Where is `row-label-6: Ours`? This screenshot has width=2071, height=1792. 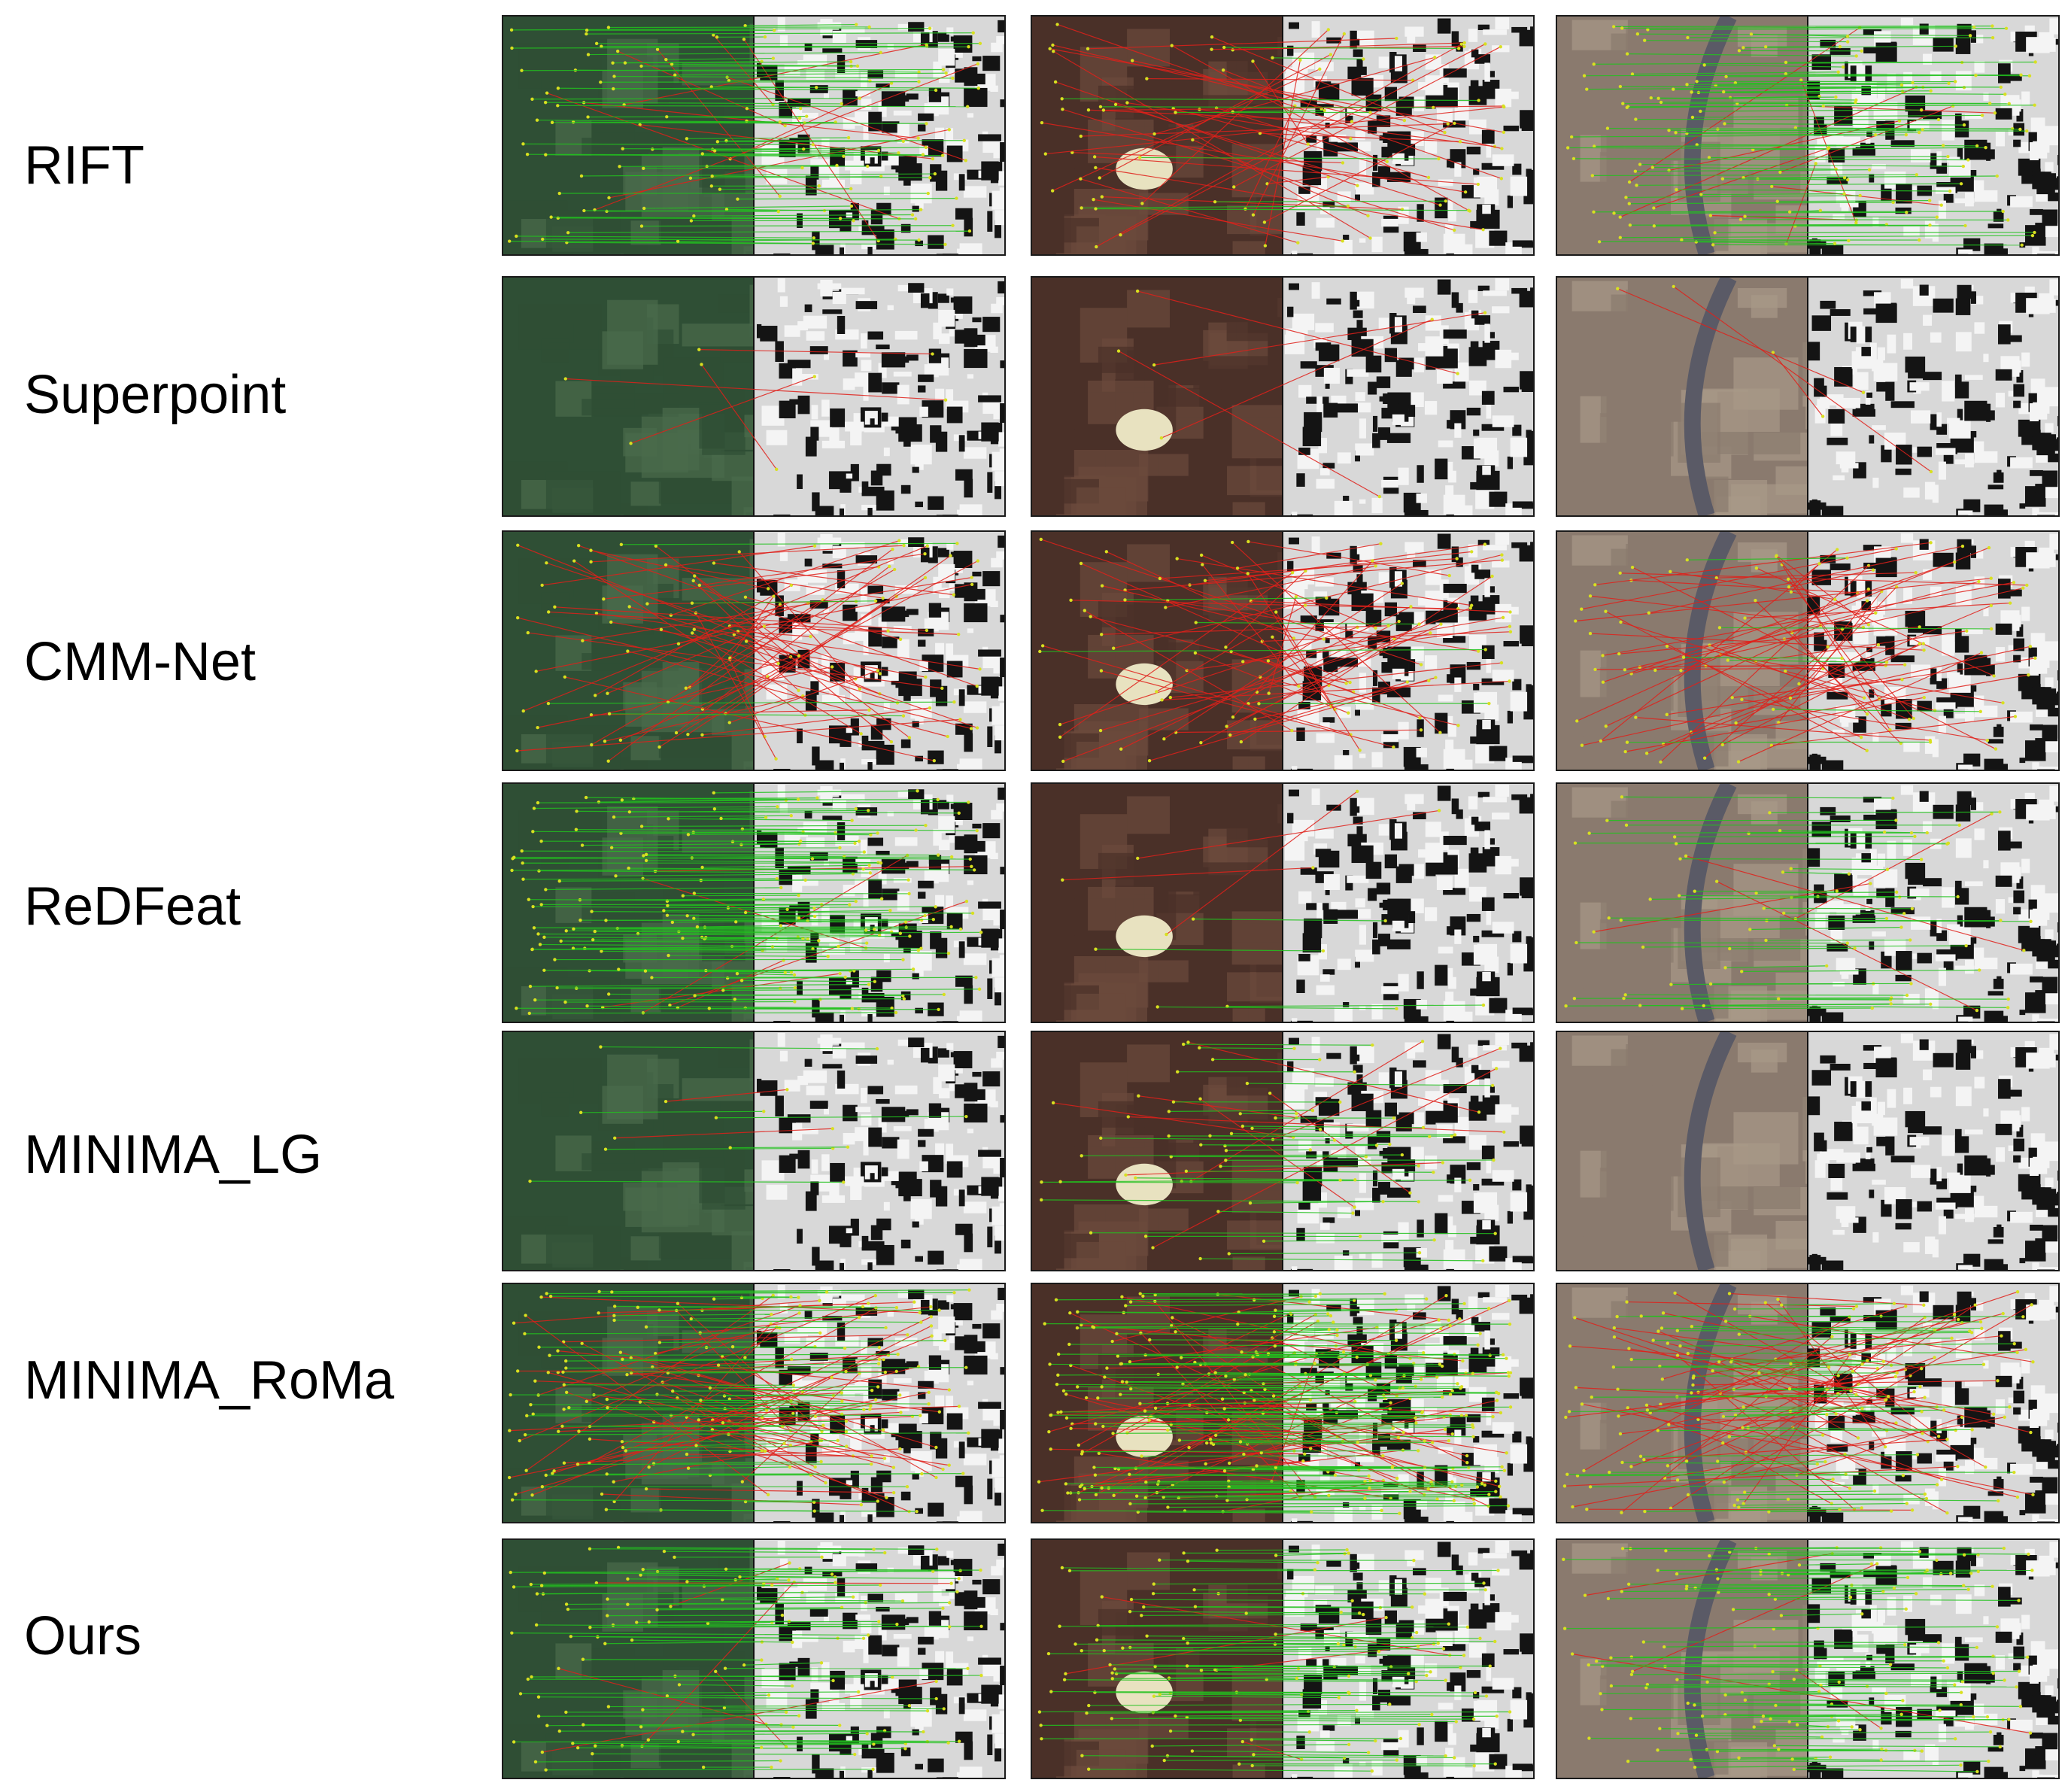 row-label-6: Ours is located at coordinates (83, 1636).